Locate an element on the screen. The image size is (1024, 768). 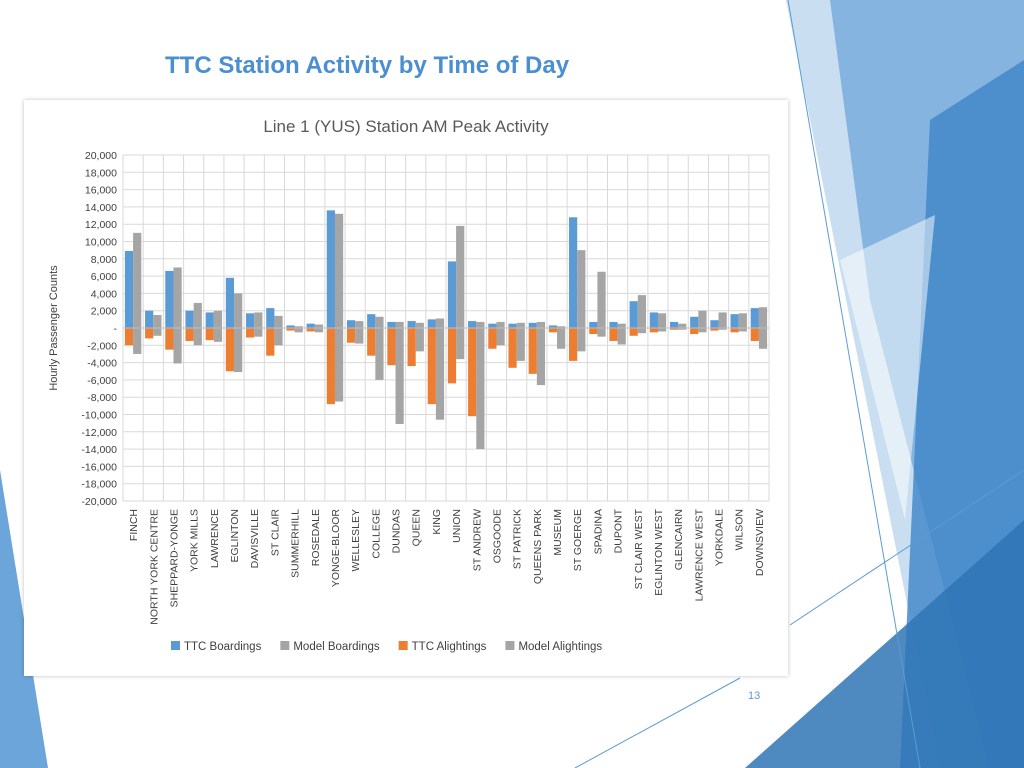
y-tick-label: 6,000 is located at coordinates (104, 277).